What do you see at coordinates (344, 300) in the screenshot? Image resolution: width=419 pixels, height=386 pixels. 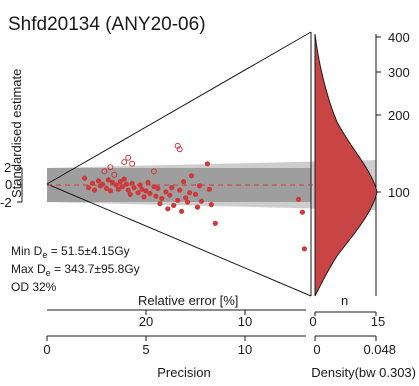 I see `n-label: n` at bounding box center [344, 300].